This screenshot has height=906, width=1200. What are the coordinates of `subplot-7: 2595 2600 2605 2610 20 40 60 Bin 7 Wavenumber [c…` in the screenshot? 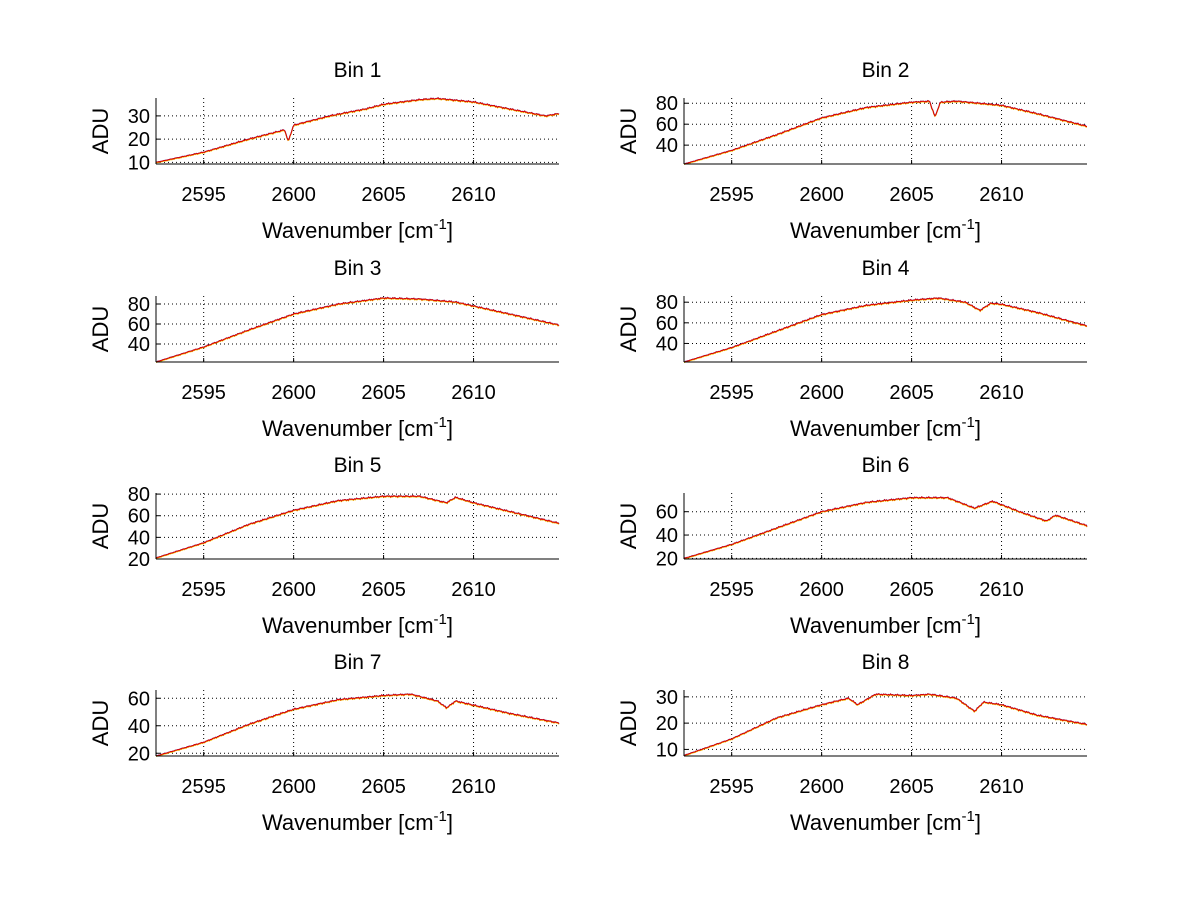 It's located at (324, 743).